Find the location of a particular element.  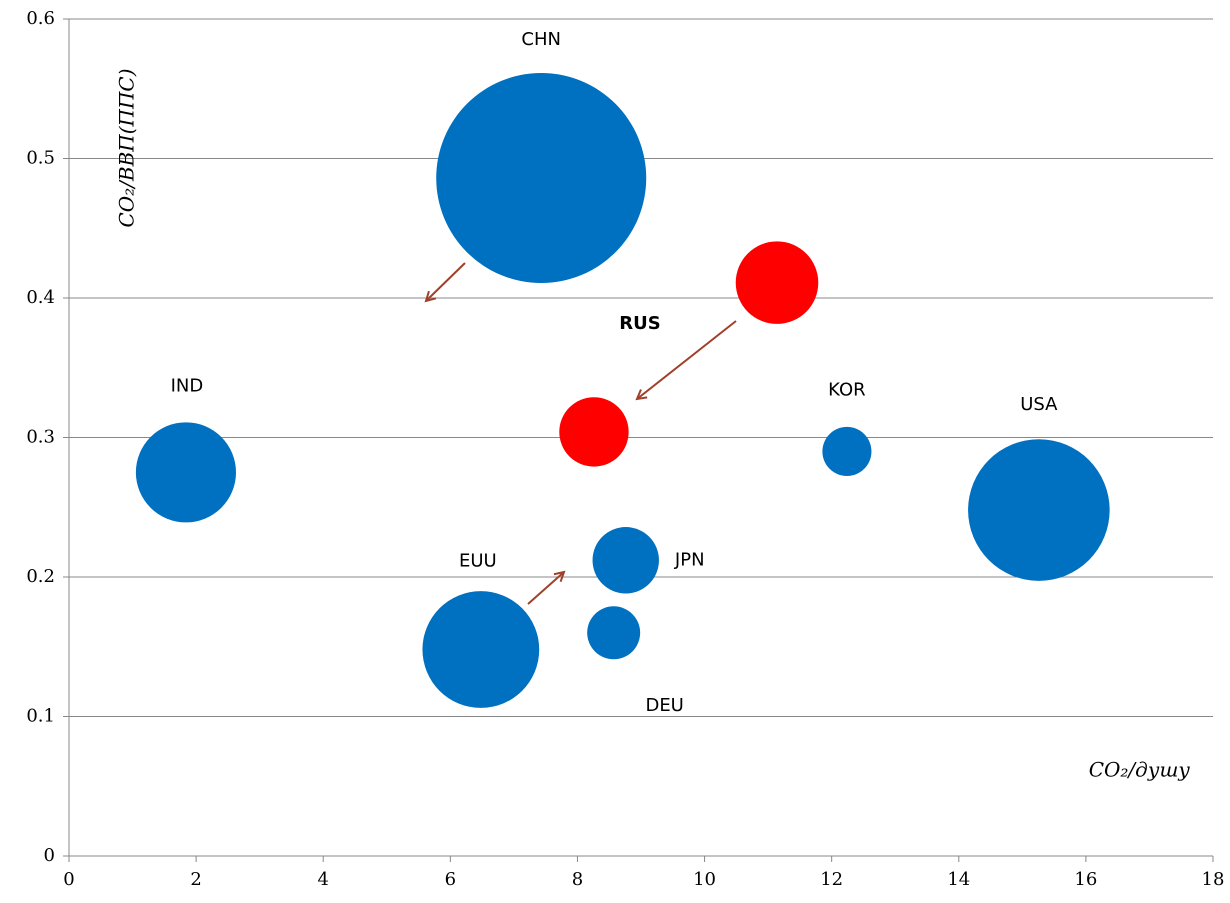

y-axis-label: CO₂/ВВП(ППС) is located at coordinates (127, 147).